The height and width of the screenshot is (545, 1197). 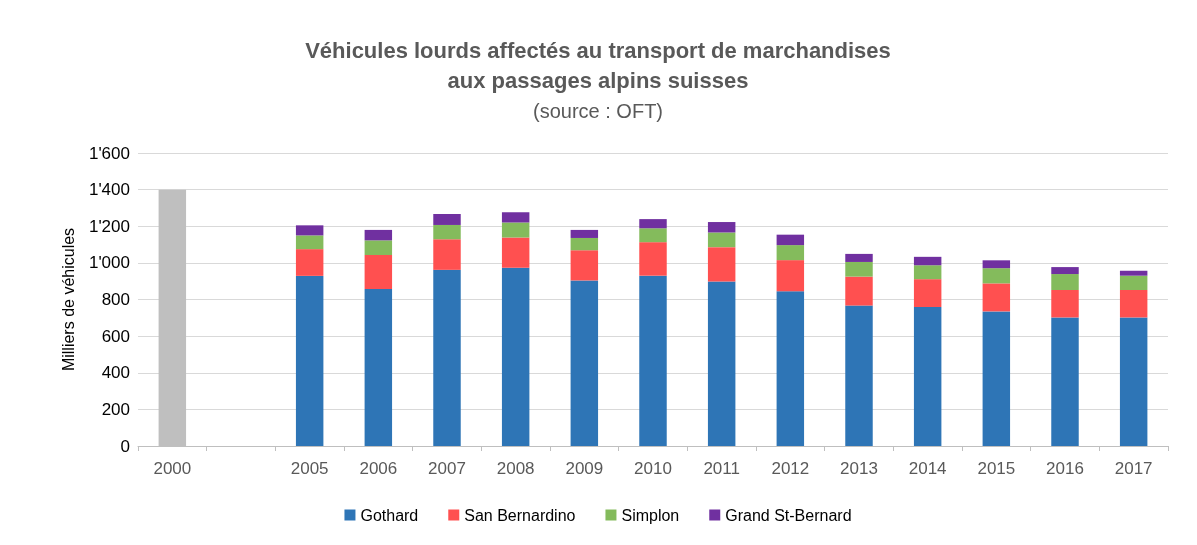 I want to click on x-tick-label: 2009, so click(x=584, y=468).